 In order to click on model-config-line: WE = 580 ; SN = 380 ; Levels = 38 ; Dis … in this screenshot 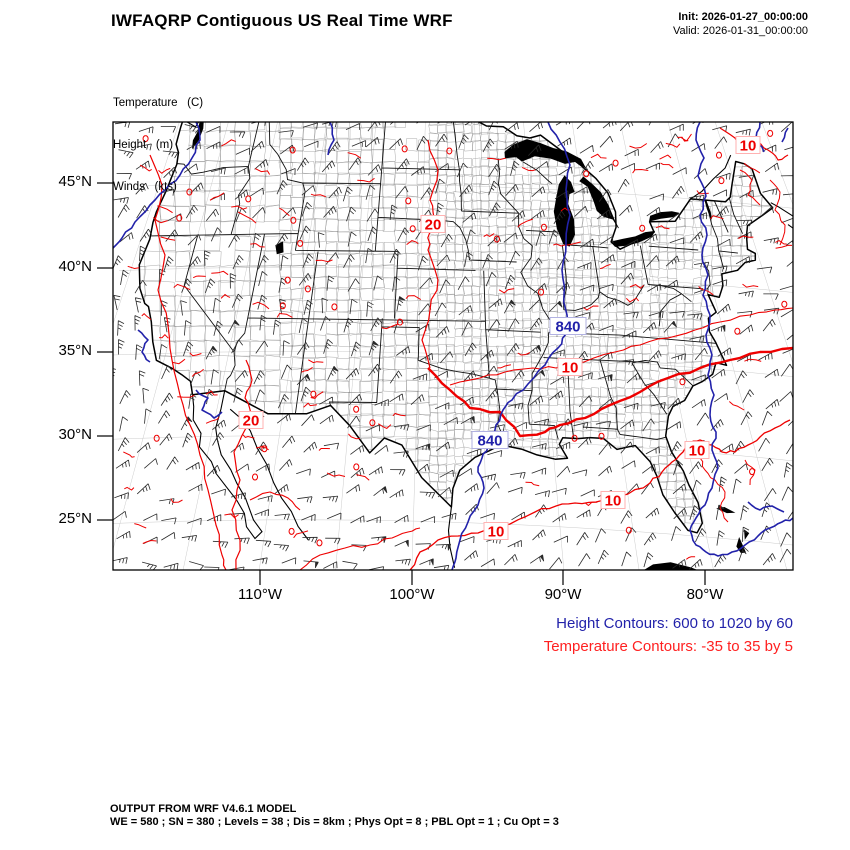, I will do `click(334, 822)`.